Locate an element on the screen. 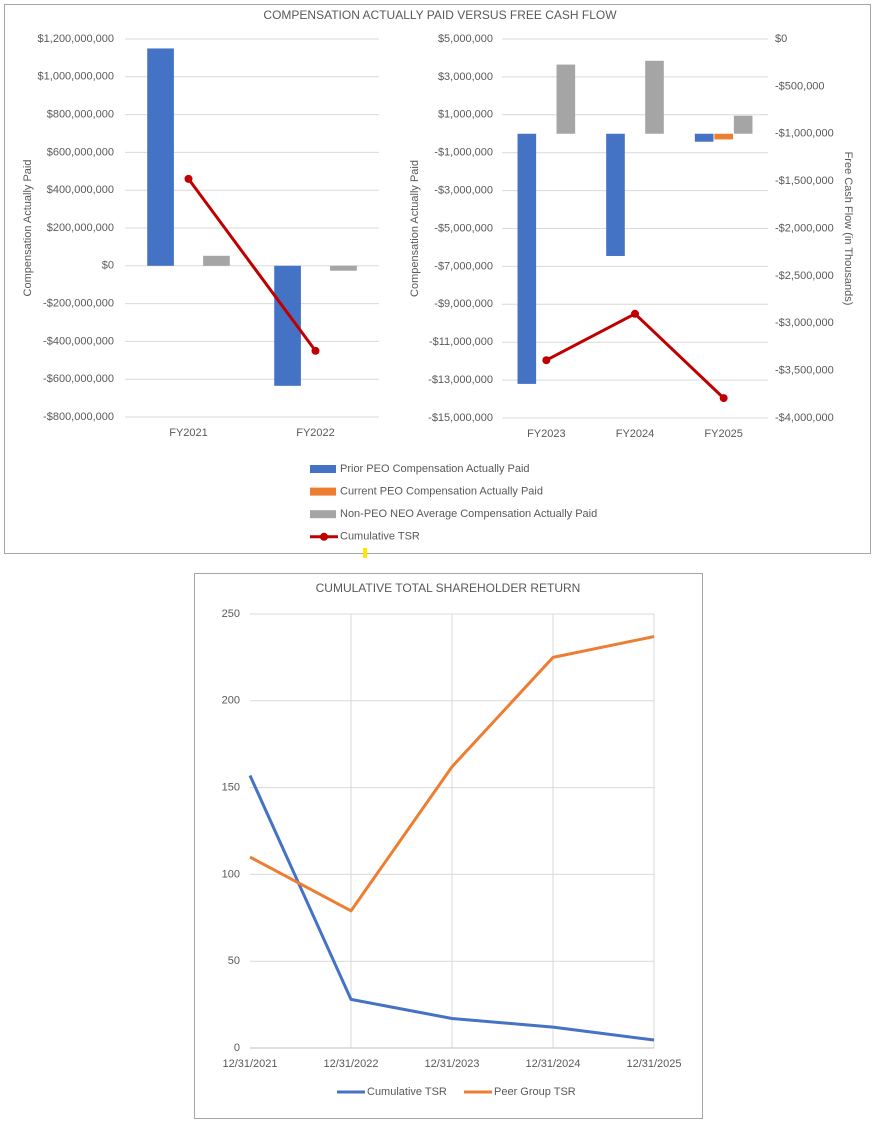 This screenshot has width=876, height=1125. y-tick-label: $1,000,000 is located at coordinates (465, 115).